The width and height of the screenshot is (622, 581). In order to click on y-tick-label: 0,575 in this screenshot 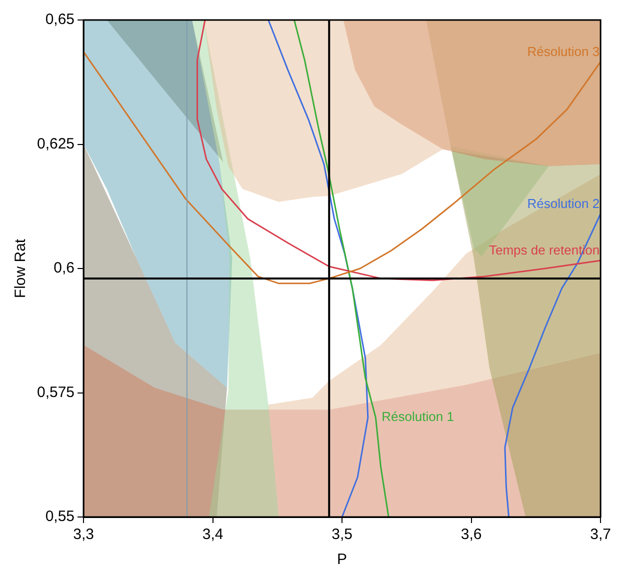, I will do `click(55, 392)`.